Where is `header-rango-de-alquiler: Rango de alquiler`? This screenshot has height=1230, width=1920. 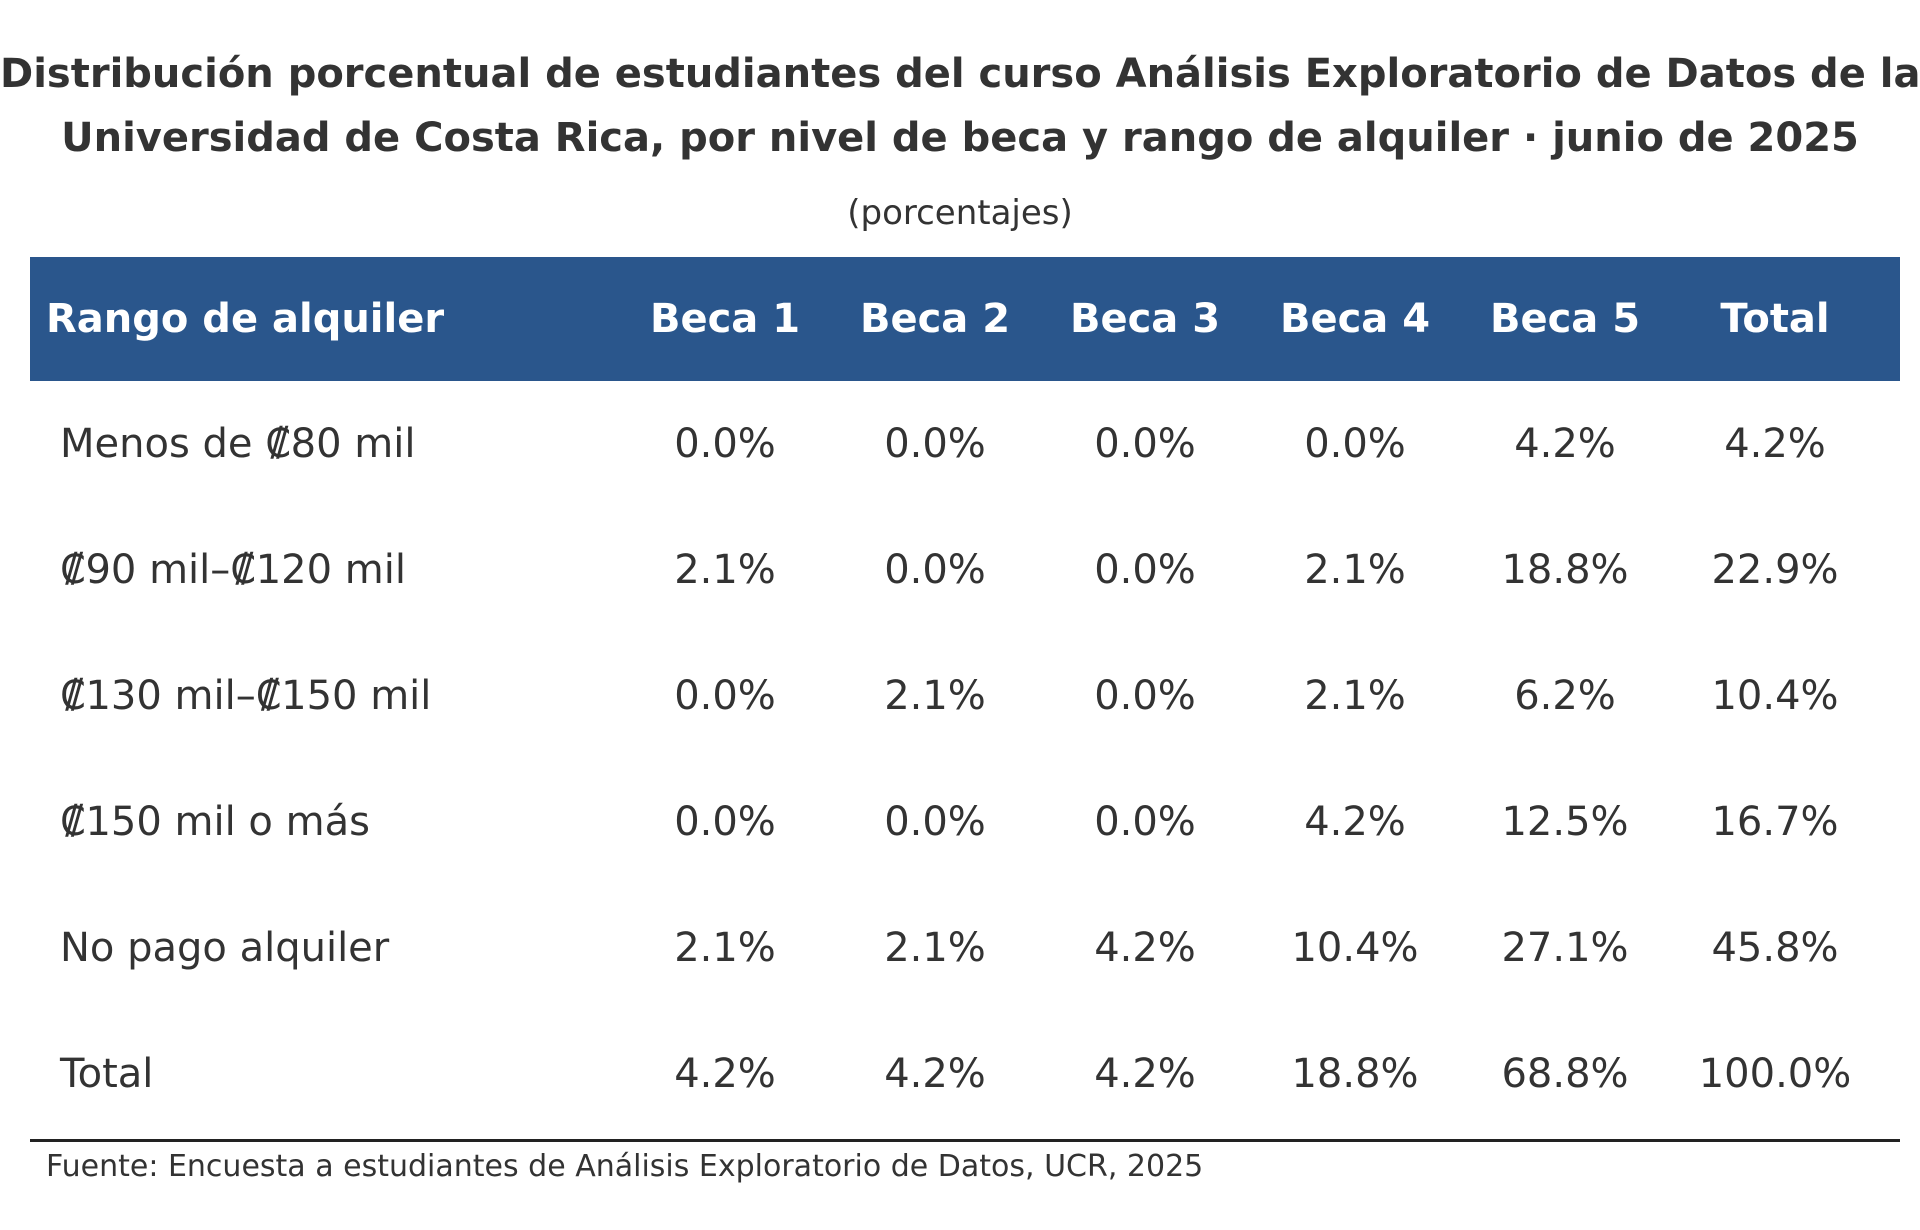 header-rango-de-alquiler: Rango de alquiler is located at coordinates (245, 319).